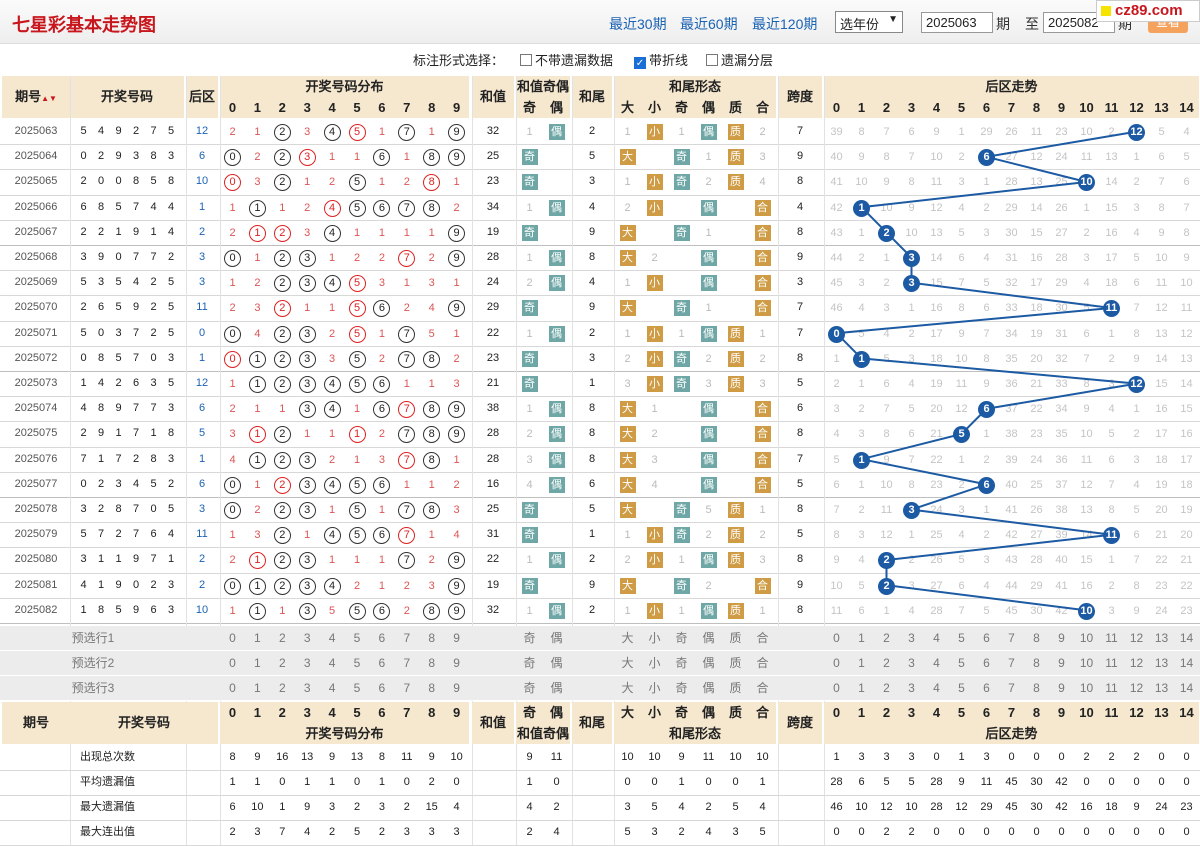 This screenshot has height=846, width=1200. What do you see at coordinates (640, 63) in the screenshot?
I see `checkbox-with-line: ✓` at bounding box center [640, 63].